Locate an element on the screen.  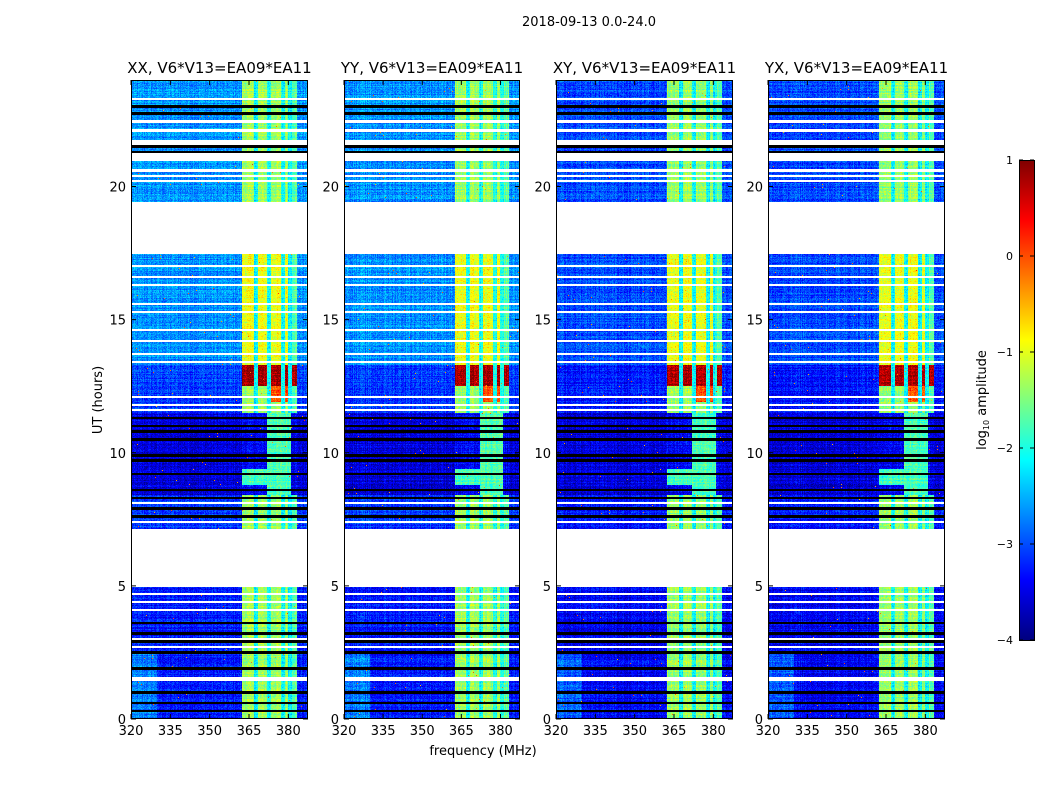
colorbar is located at coordinates (1026, 400).